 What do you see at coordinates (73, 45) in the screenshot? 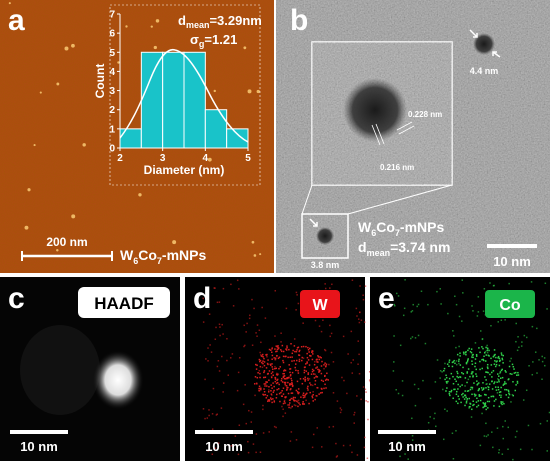
I see `particle-dot` at bounding box center [73, 45].